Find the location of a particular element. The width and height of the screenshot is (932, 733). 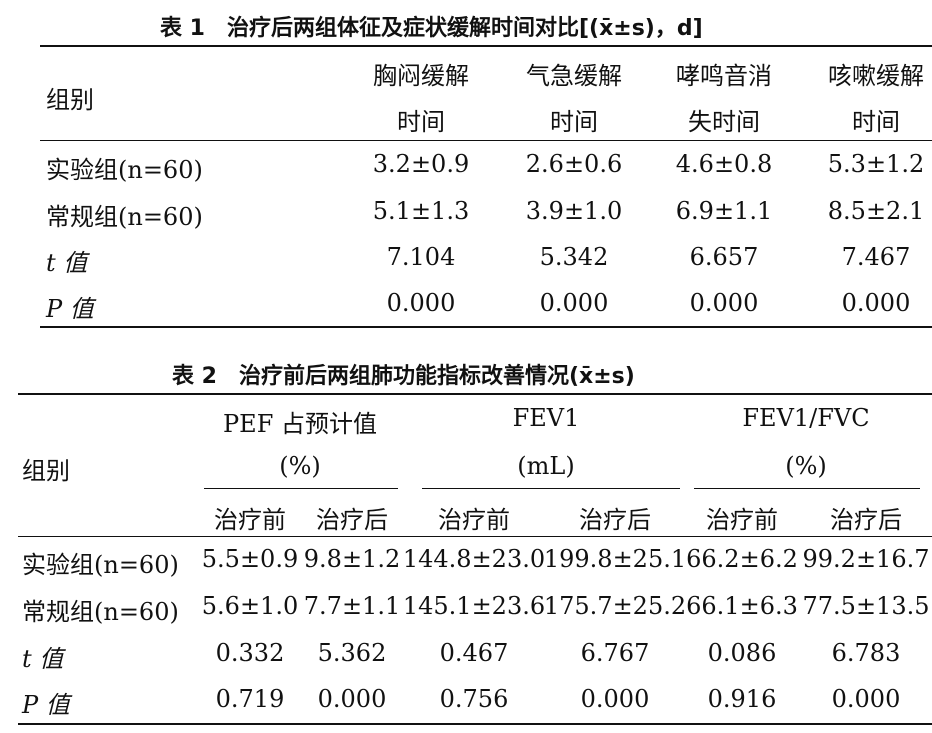

table2-cell: 144.8±23.0 is located at coordinates (474, 559).